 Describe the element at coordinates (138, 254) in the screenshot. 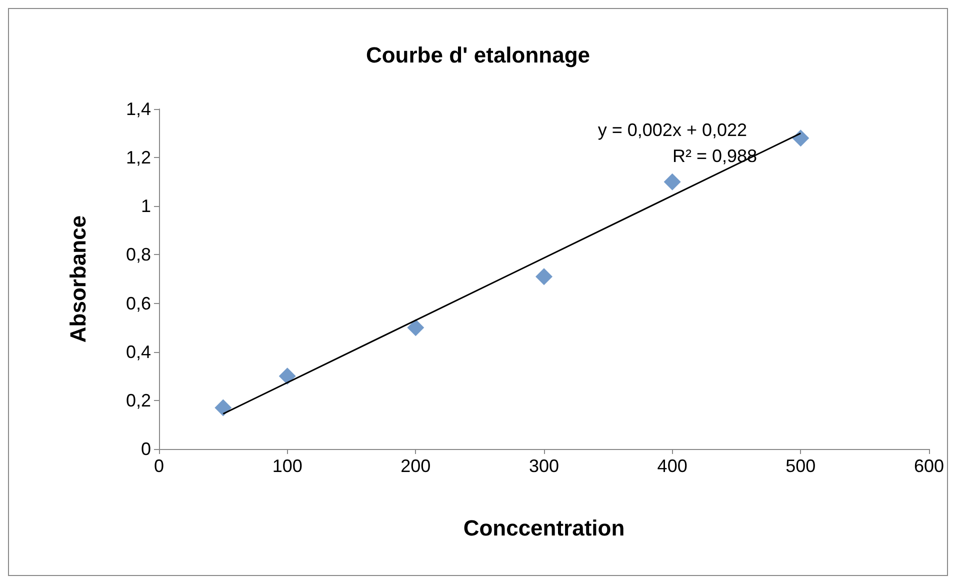

I see `y-tick-label: 0,8` at that location.